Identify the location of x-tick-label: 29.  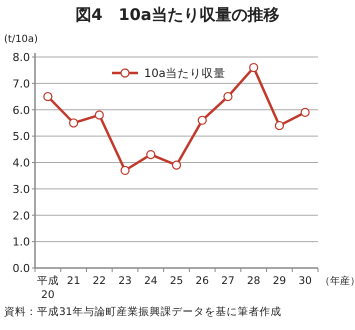
(279, 281).